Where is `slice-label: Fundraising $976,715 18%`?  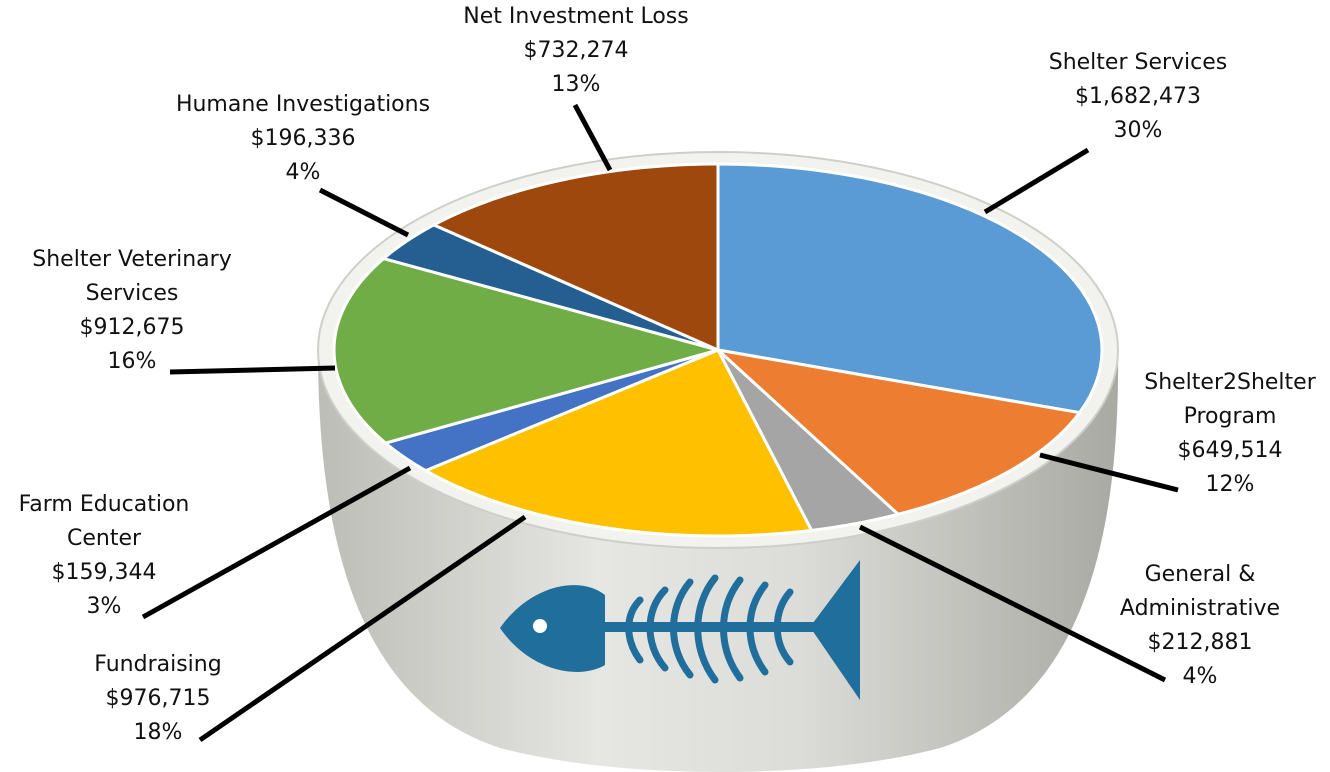
slice-label: Fundraising $976,715 18% is located at coordinates (157, 699).